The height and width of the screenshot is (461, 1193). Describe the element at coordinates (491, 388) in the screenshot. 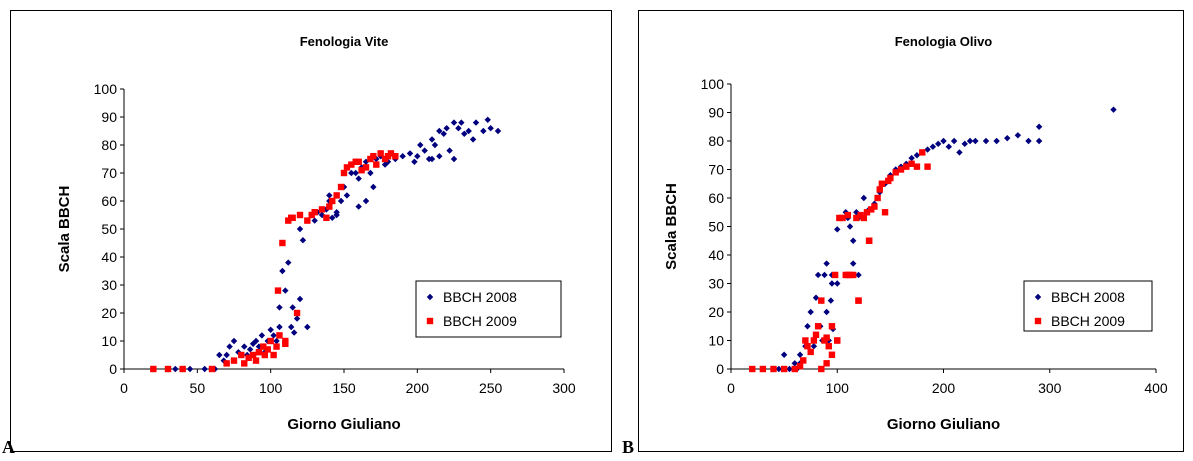

I see `x-tick-label: 250` at that location.